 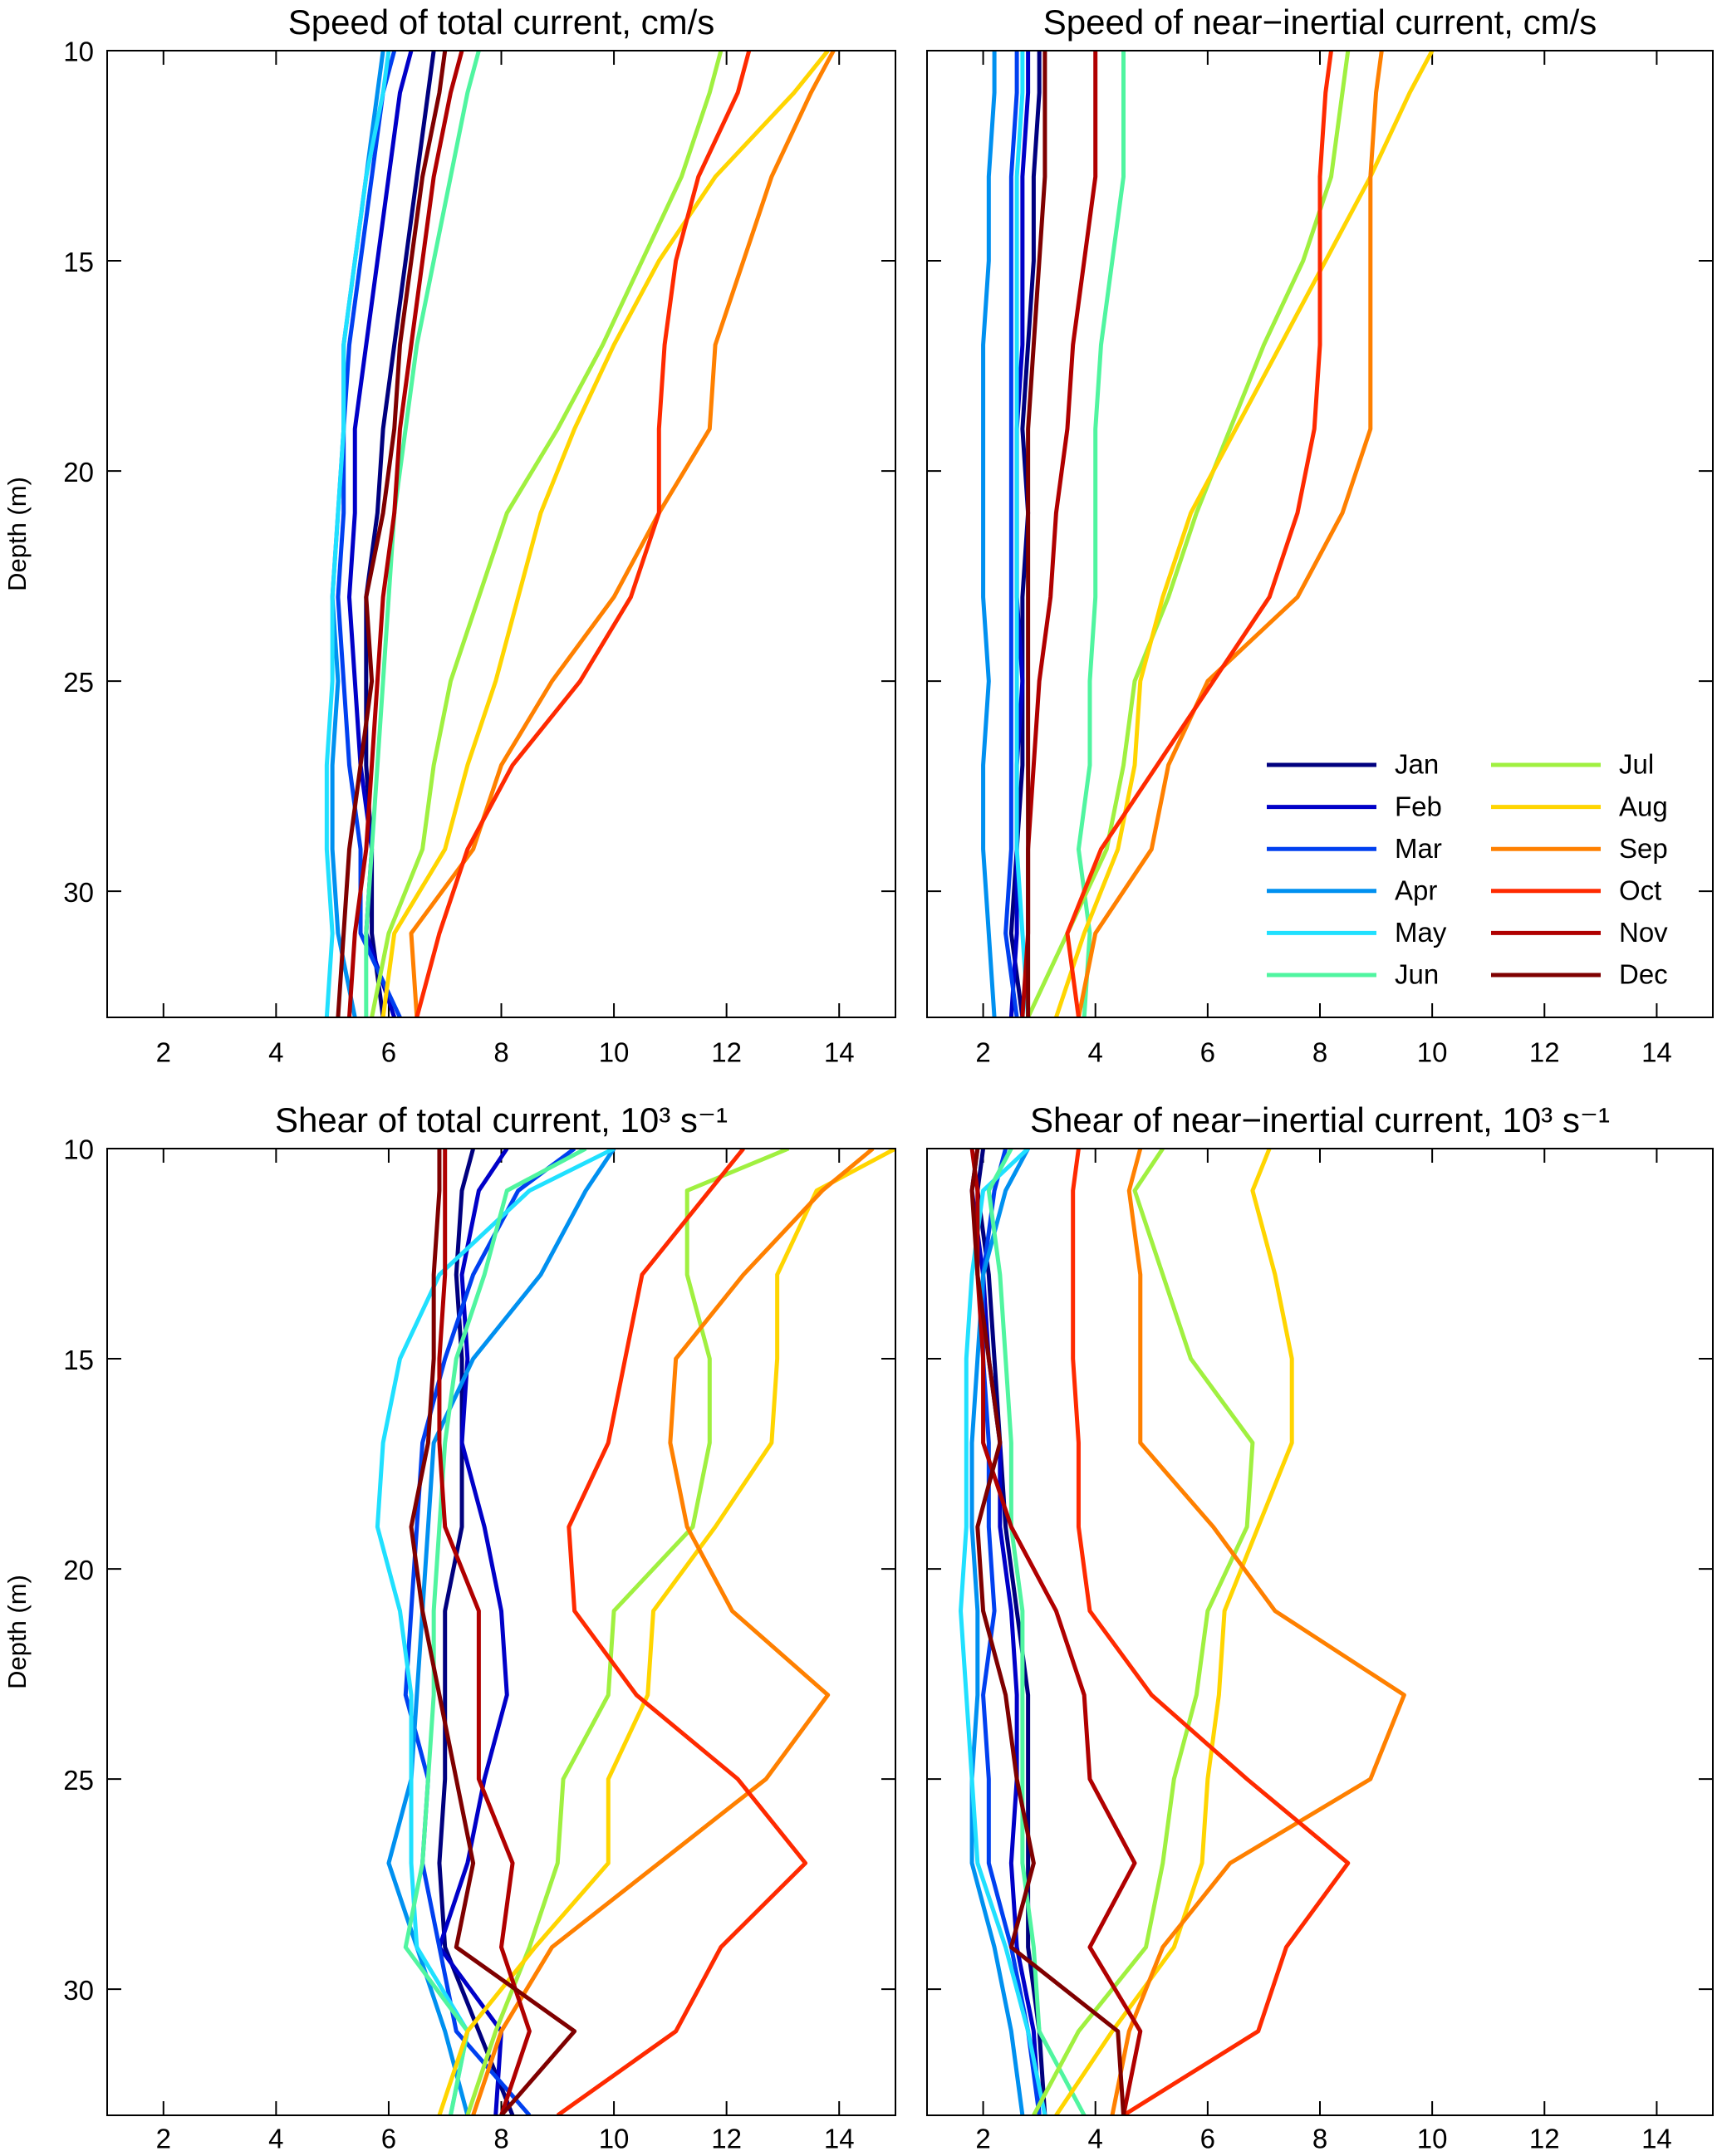 I want to click on legend-label: Jun, so click(x=1417, y=974).